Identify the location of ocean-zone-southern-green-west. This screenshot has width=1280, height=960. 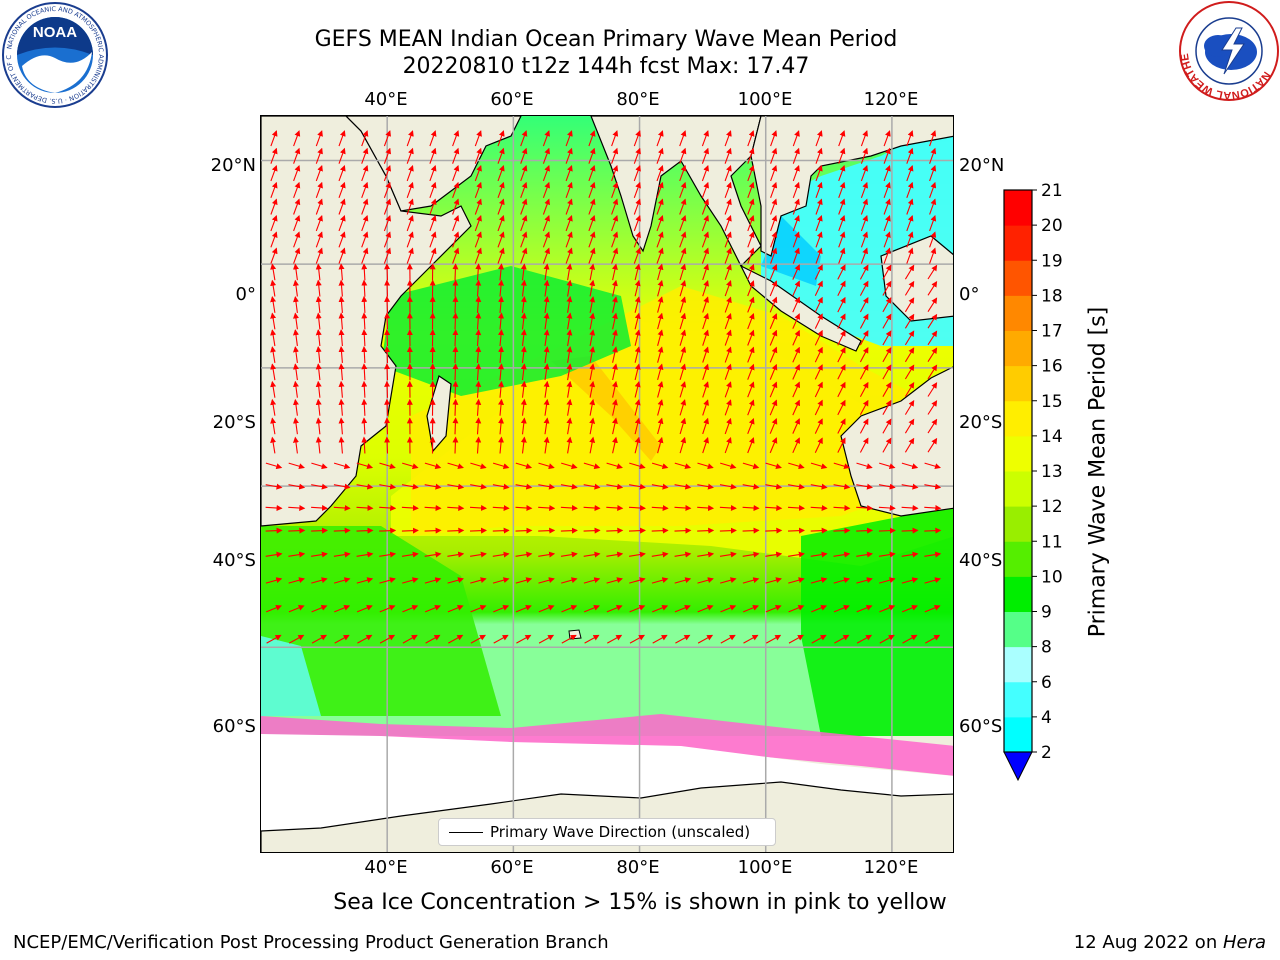
(381, 621).